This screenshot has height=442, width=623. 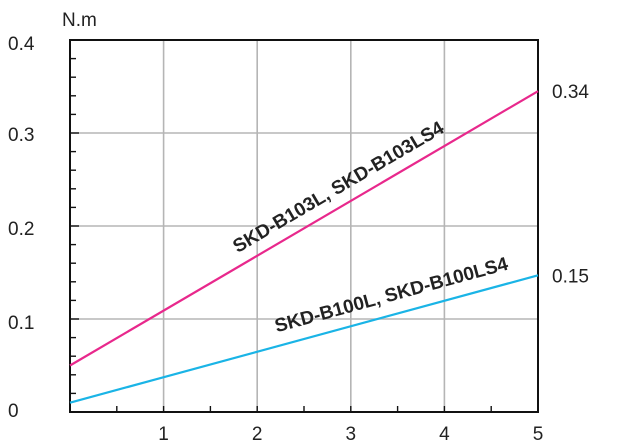 I want to click on x-tick-label: 2, so click(x=257, y=433).